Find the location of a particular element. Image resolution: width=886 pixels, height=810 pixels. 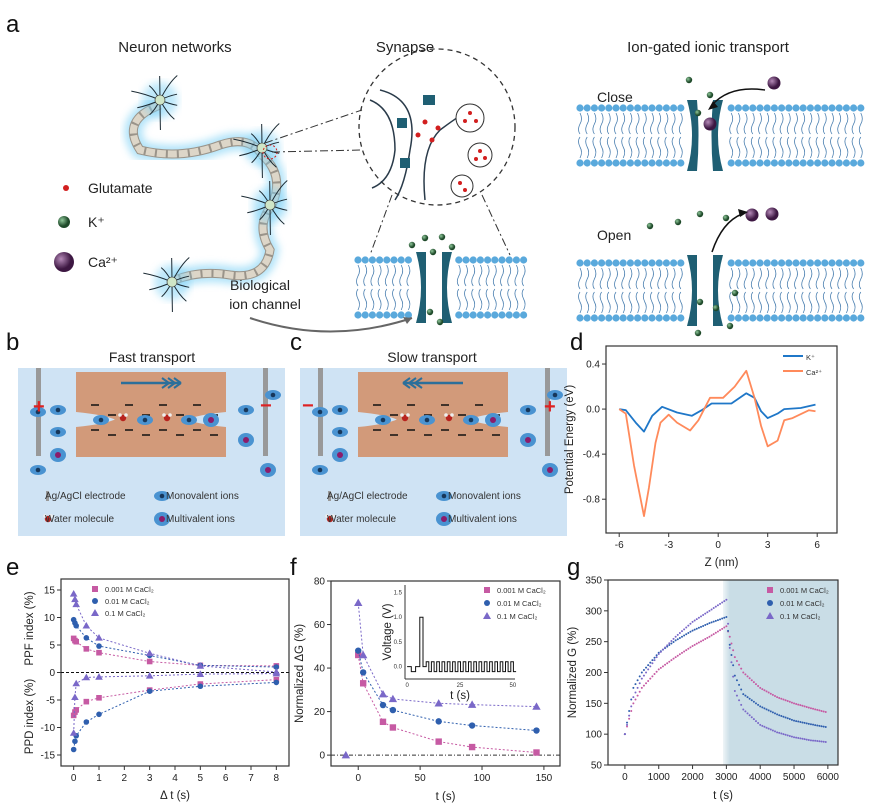

y-tick-label: 60 is located at coordinates (320, 625).